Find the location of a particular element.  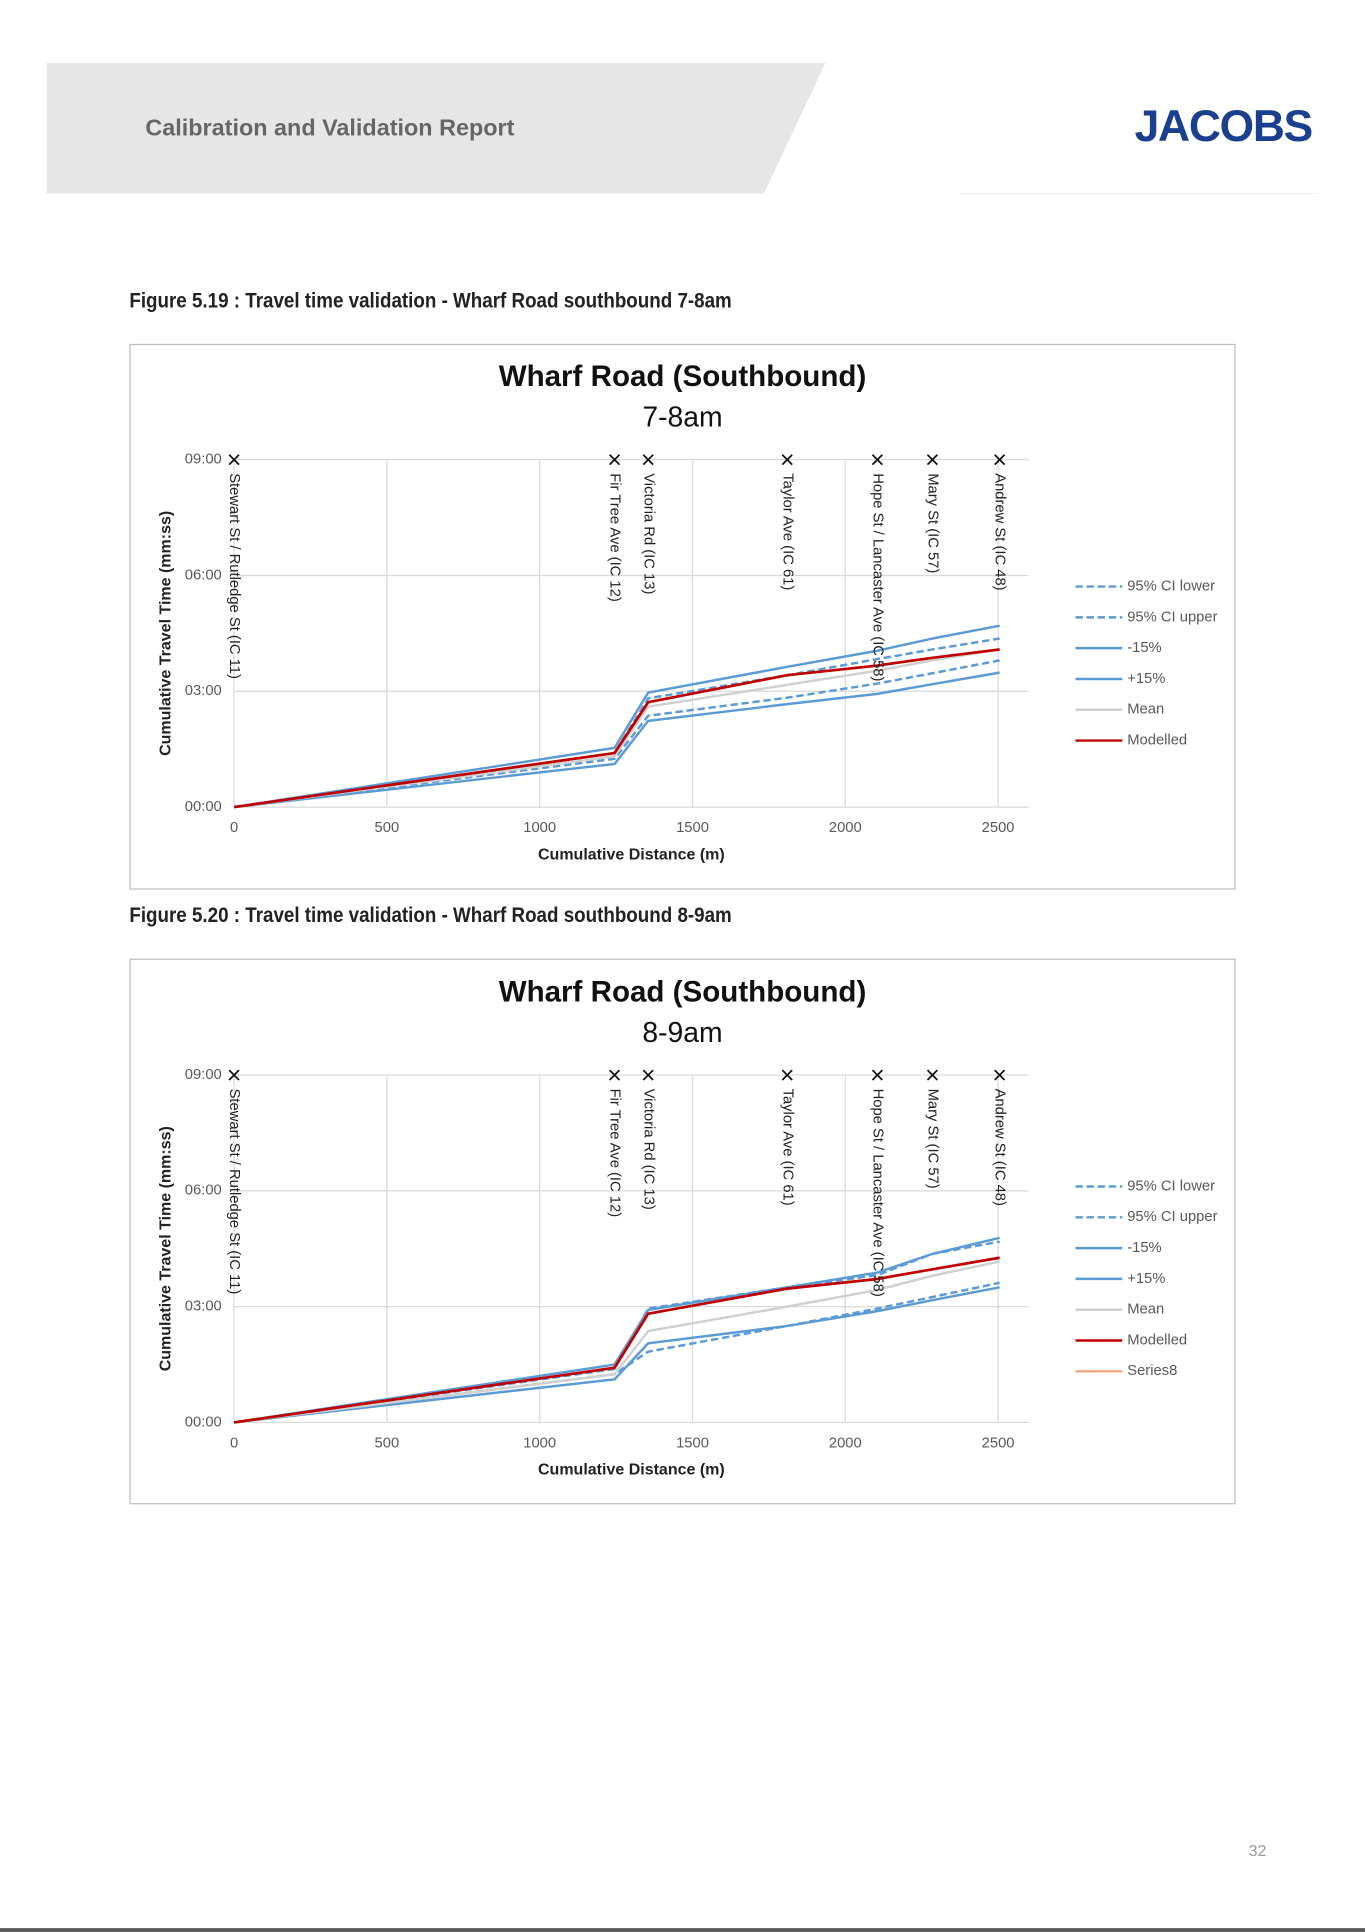

page-number: 32 is located at coordinates (1258, 1851).